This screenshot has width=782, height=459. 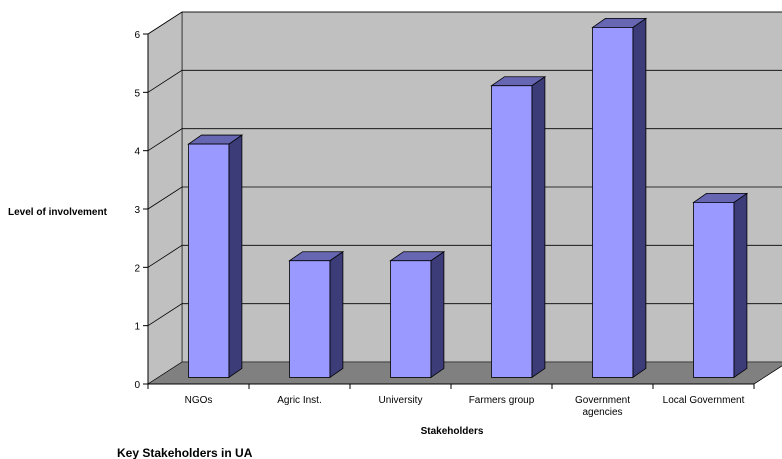 I want to click on y-axis-title: Level of involvement, so click(x=58, y=212).